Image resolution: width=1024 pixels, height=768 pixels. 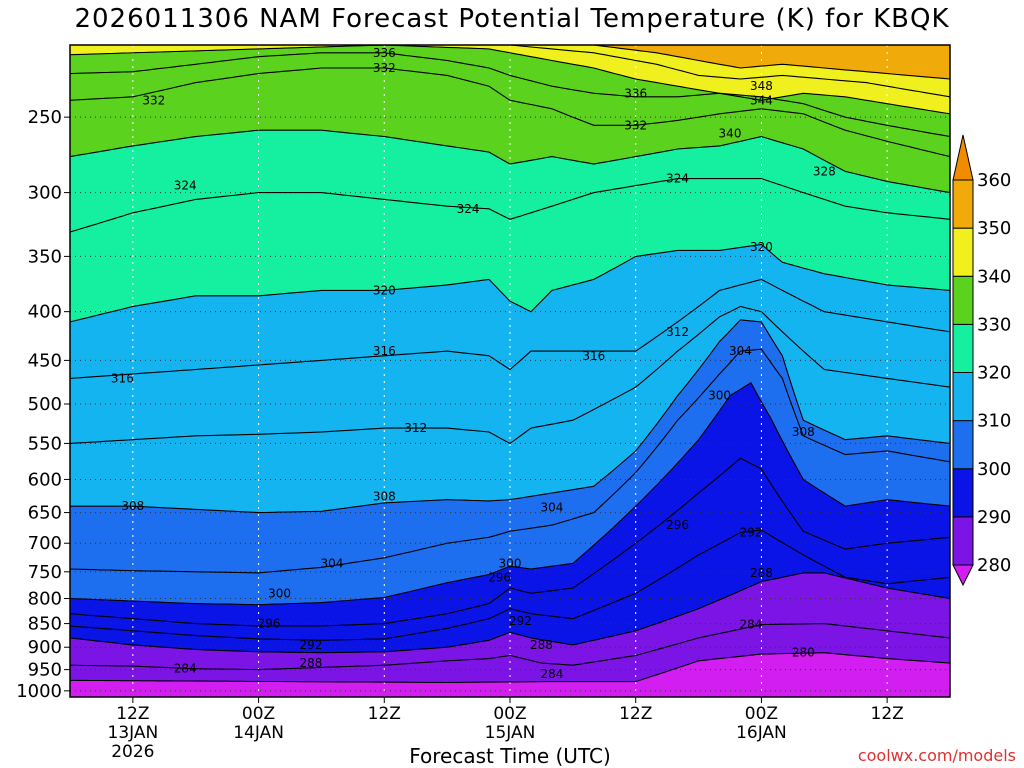 I want to click on y-tick-label-800: 800, so click(x=45, y=598).